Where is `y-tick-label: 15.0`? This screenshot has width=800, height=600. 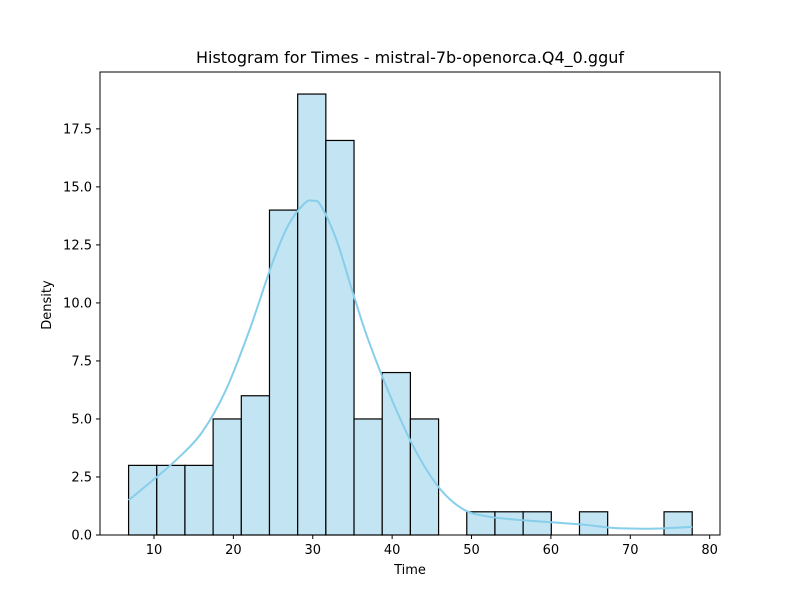
y-tick-label: 15.0 is located at coordinates (77, 187).